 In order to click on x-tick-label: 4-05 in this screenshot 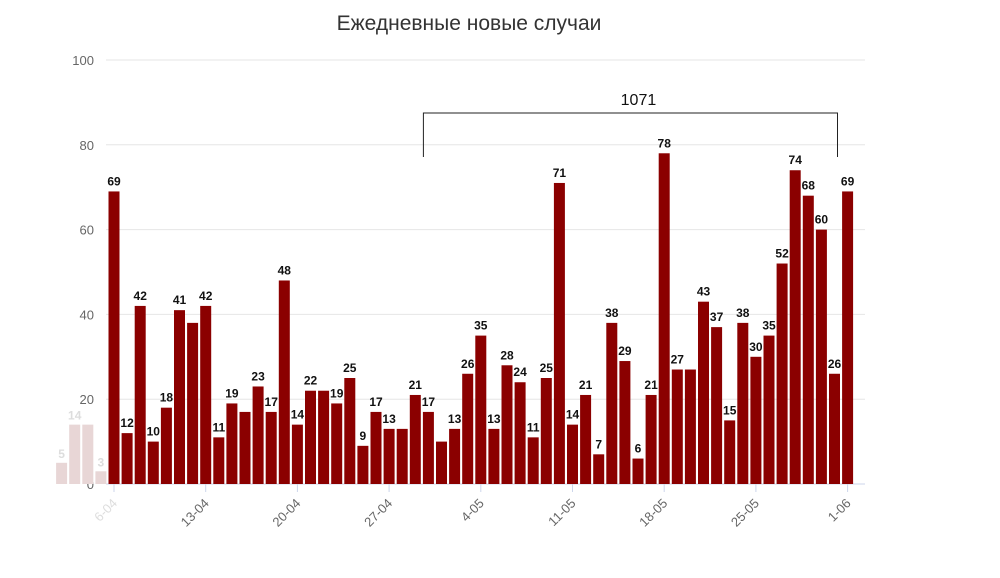, I will do `click(472, 510)`.